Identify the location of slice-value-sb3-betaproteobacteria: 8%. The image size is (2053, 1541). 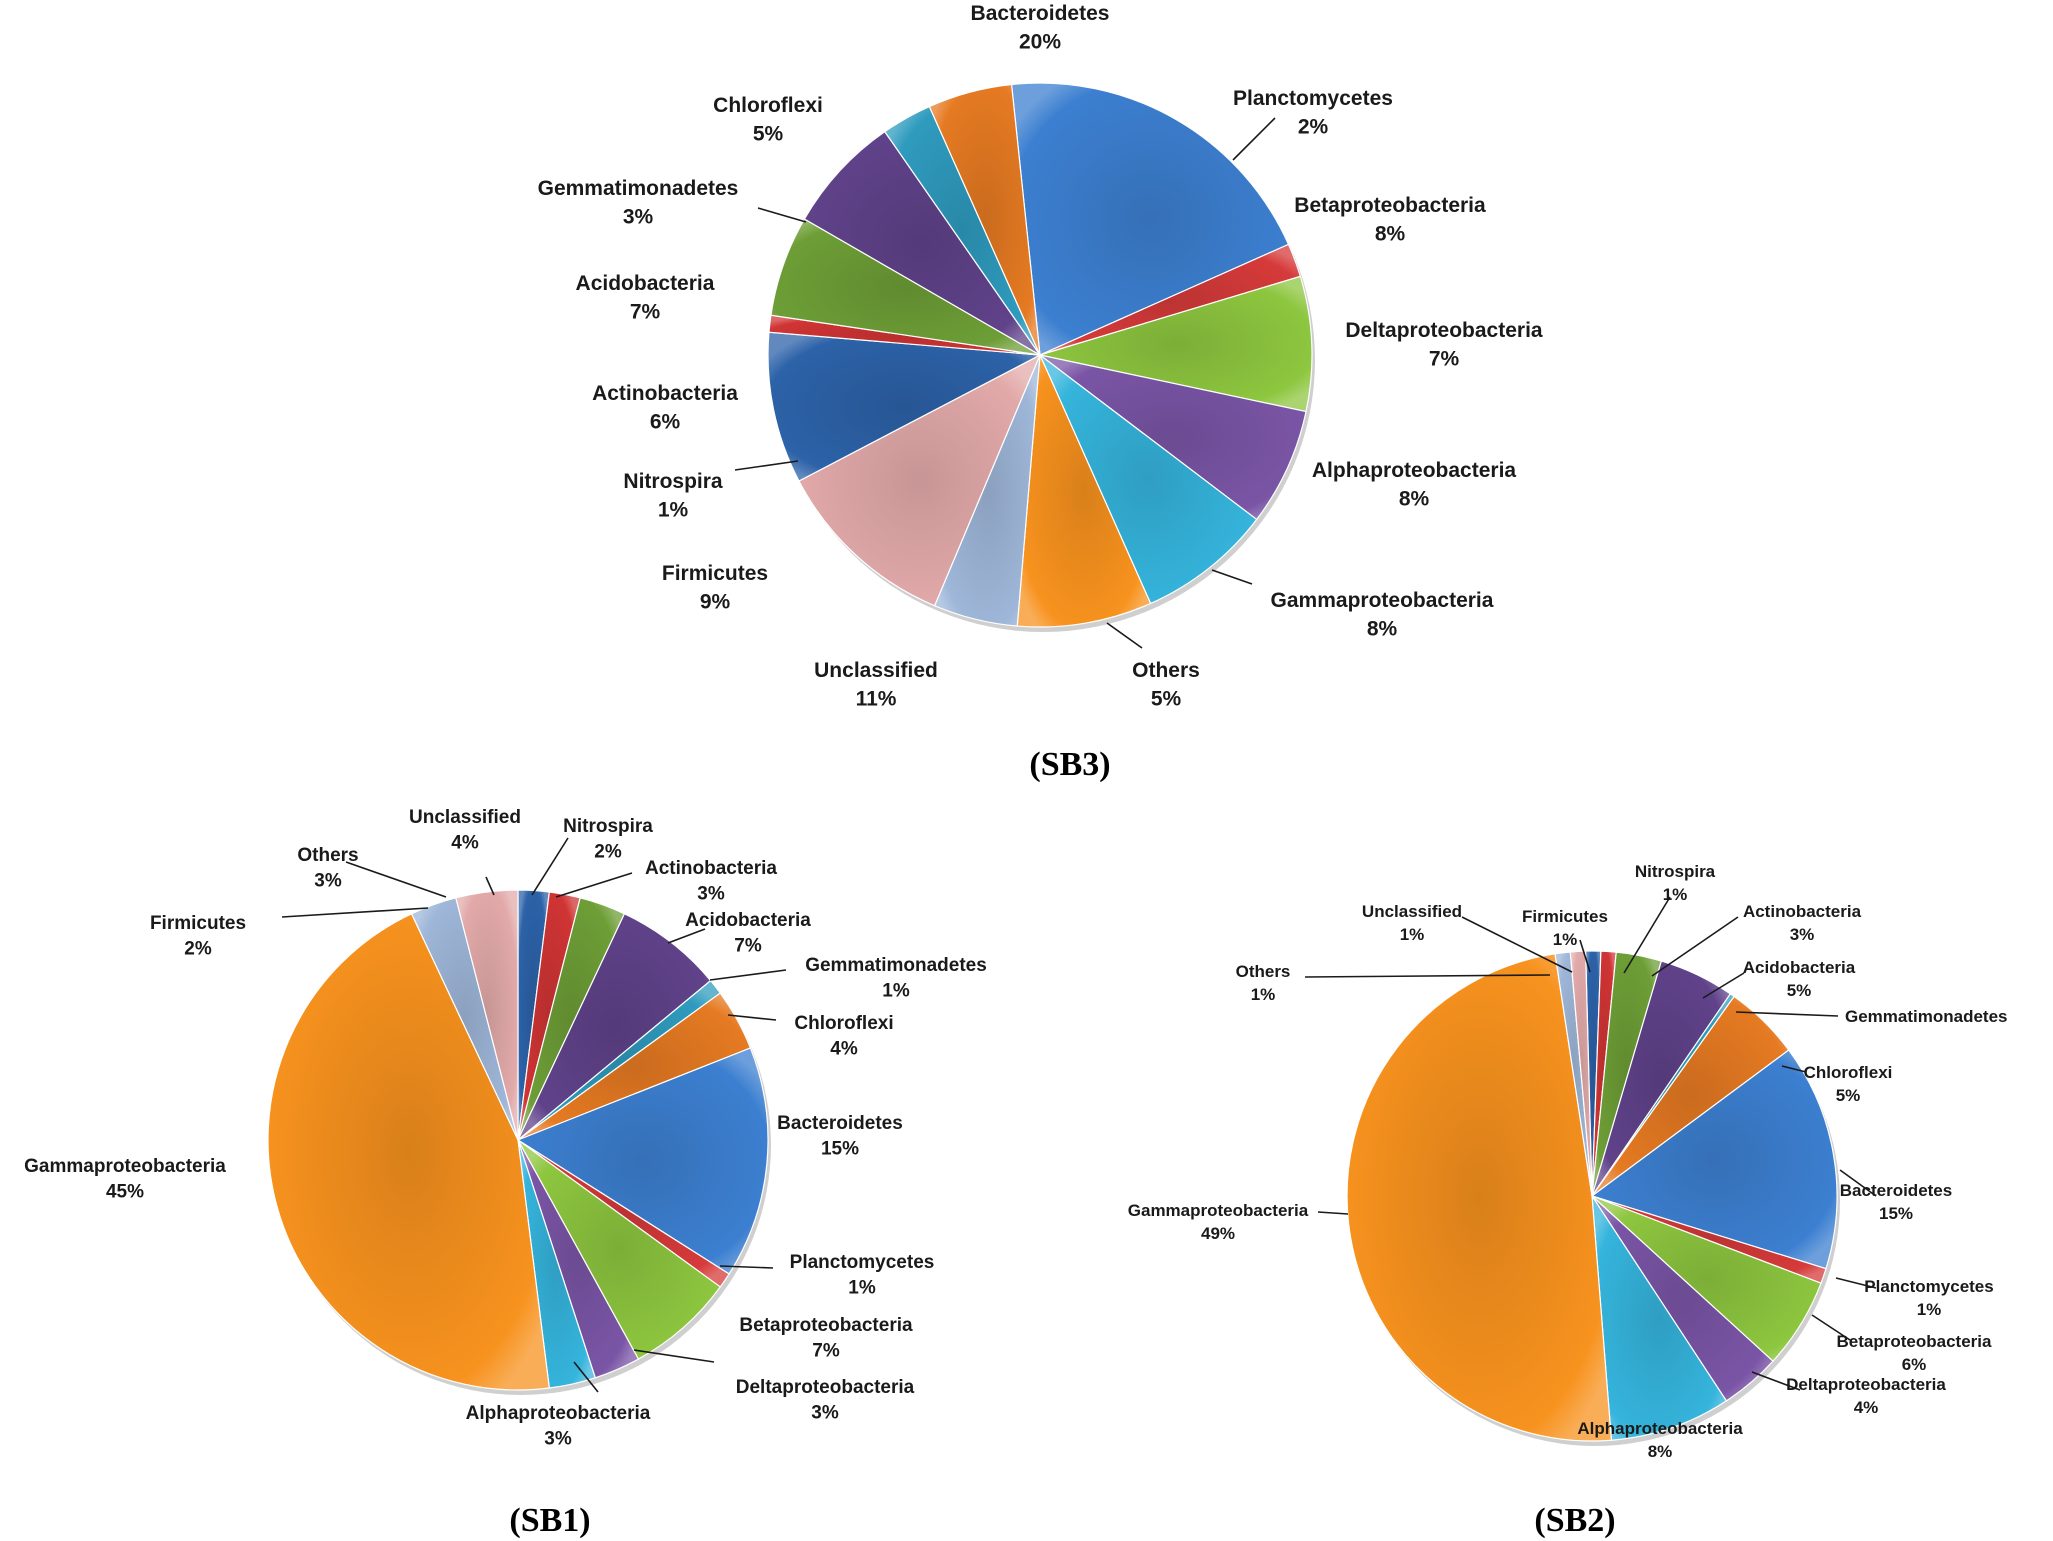
(1390, 233).